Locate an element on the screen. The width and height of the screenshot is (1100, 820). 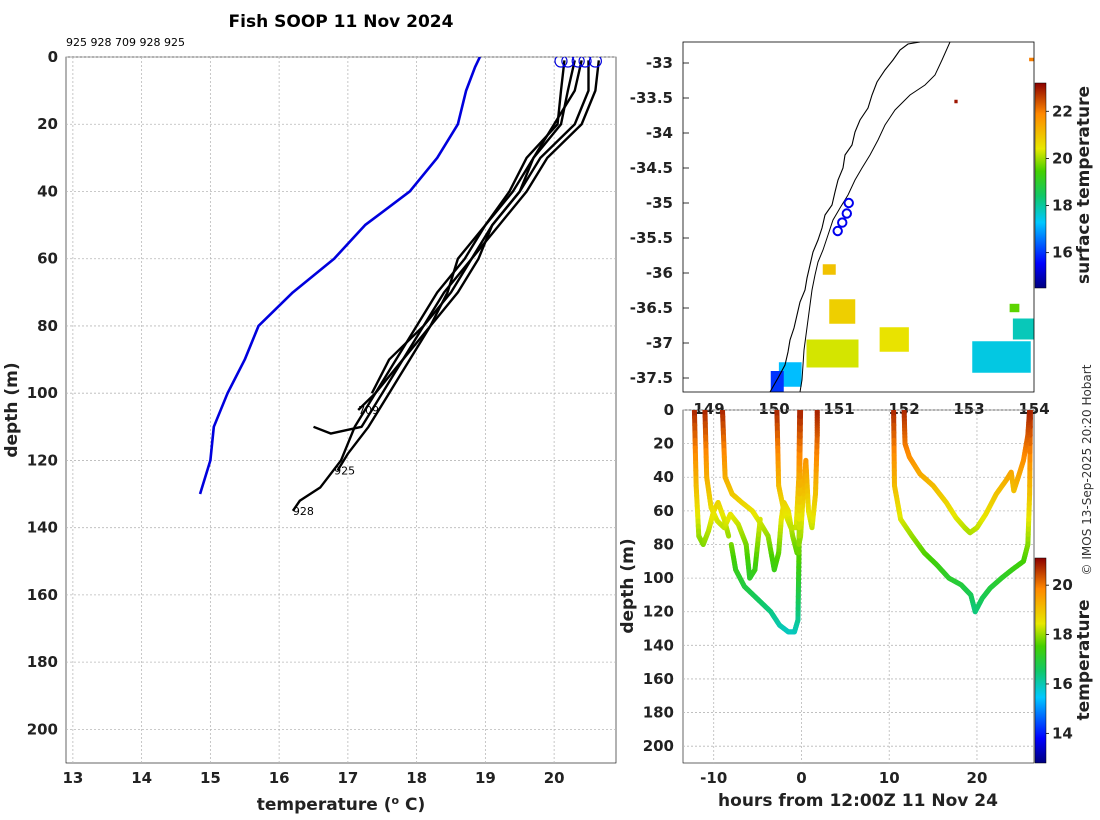
time-depth-ytick-label: 80 is located at coordinates (663, 544).